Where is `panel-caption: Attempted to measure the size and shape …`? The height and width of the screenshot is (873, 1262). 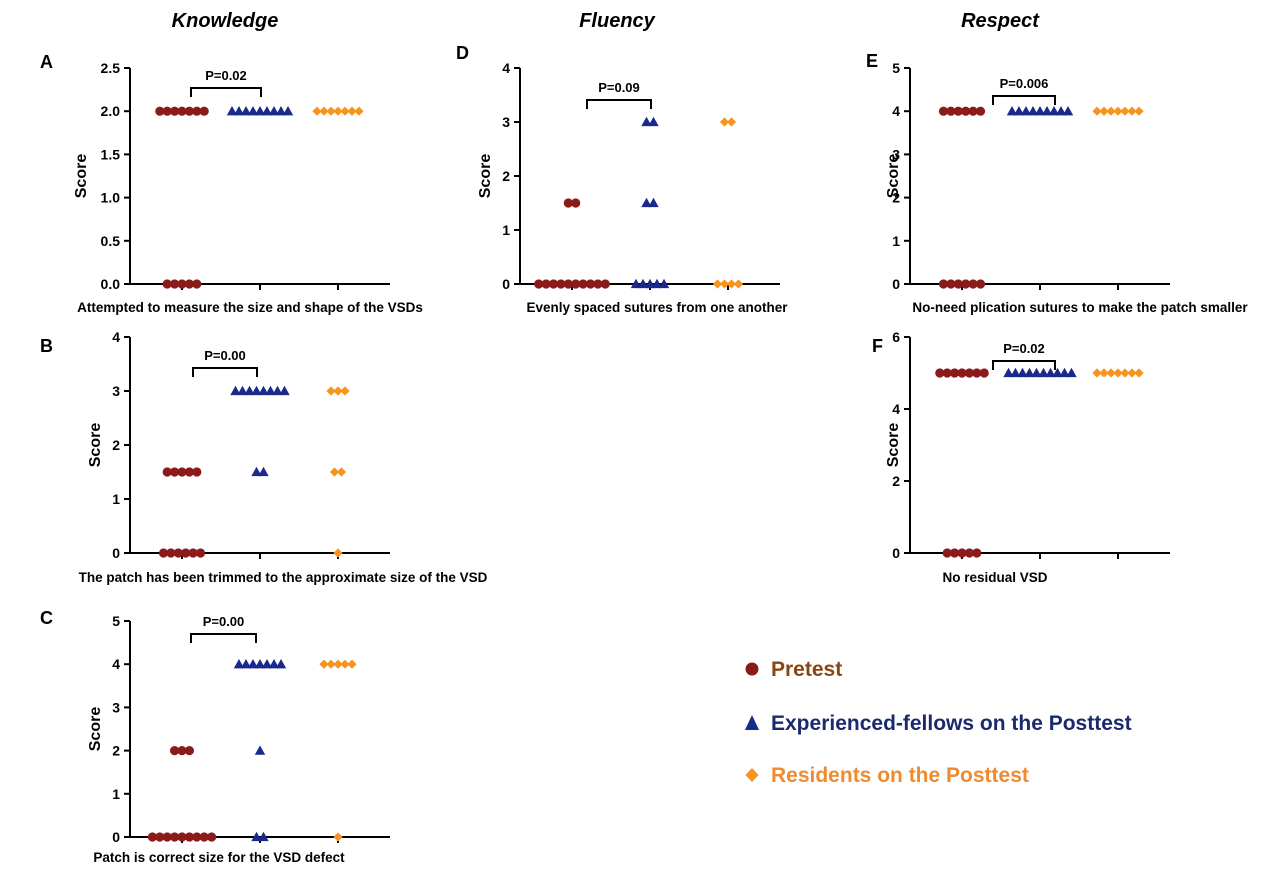 panel-caption: Attempted to measure the size and shape … is located at coordinates (250, 307).